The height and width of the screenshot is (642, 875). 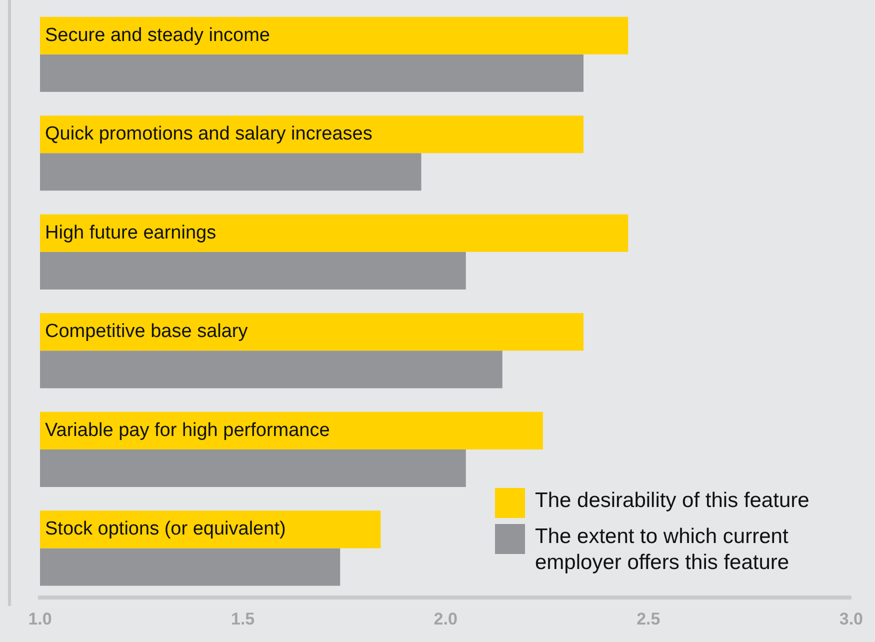 What do you see at coordinates (648, 618) in the screenshot?
I see `x-tick-label: 2.5` at bounding box center [648, 618].